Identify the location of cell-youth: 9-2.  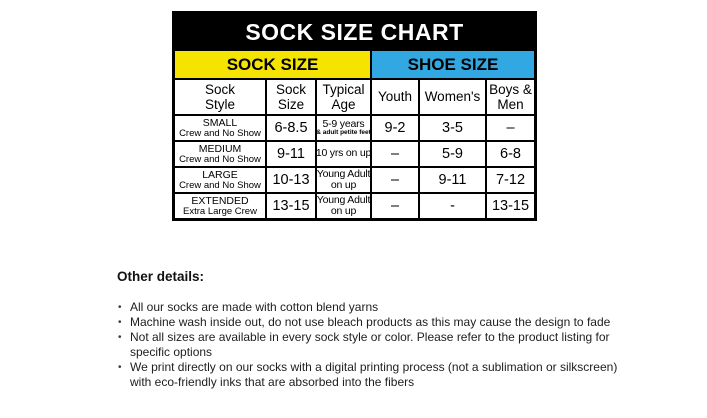
(394, 127).